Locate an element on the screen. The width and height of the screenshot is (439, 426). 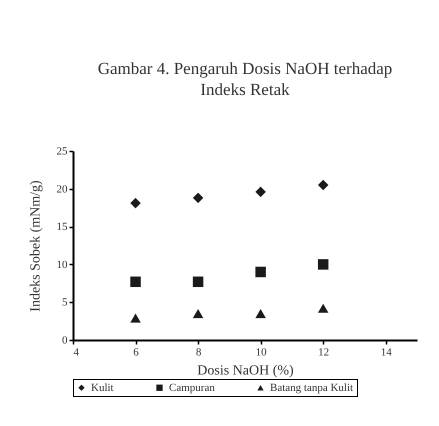
y-axis-title: Indeks Sobek (mNm/g) is located at coordinates (36, 246).